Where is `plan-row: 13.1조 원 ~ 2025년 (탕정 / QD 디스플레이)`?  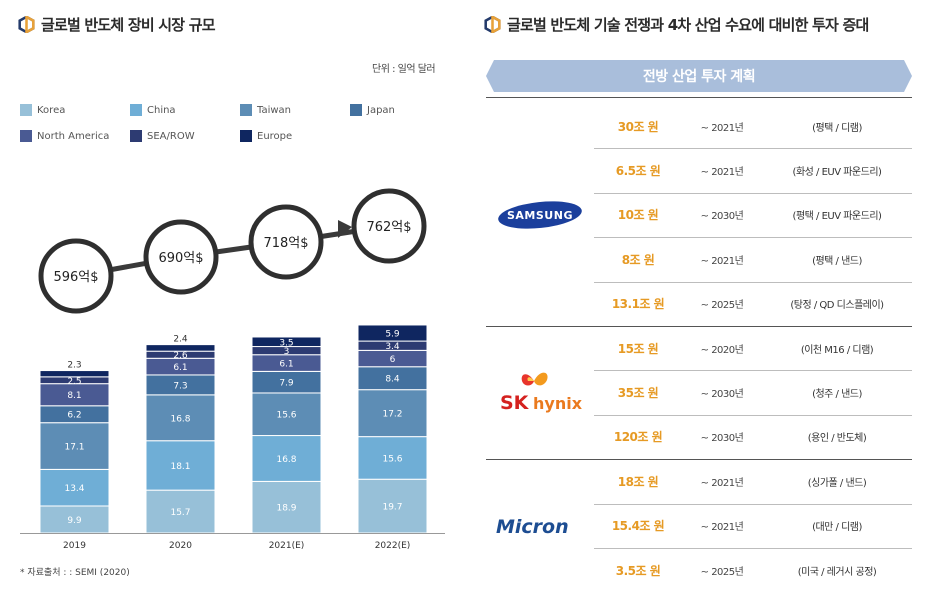
plan-row: 13.1조 원 ~ 2025년 (탕정 / QD 디스플레이) is located at coordinates (753, 304).